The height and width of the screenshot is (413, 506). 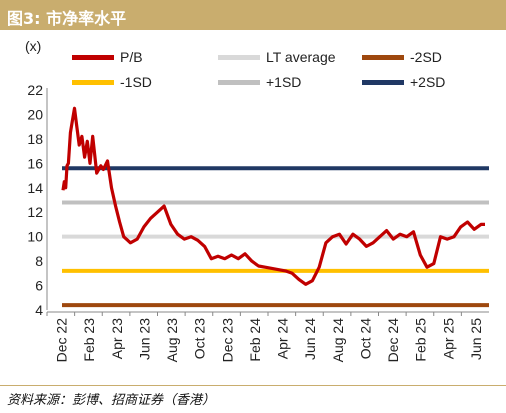 What do you see at coordinates (172, 340) in the screenshot?
I see `x-tick-label: Aug 23` at bounding box center [172, 340].